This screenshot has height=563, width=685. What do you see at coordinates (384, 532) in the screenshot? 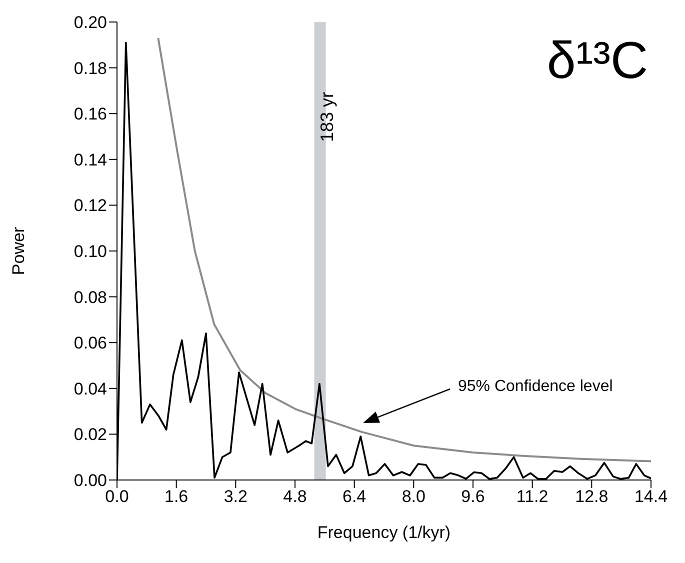
I see `x-axis-title: Frequency (1/kyr)` at bounding box center [384, 532].